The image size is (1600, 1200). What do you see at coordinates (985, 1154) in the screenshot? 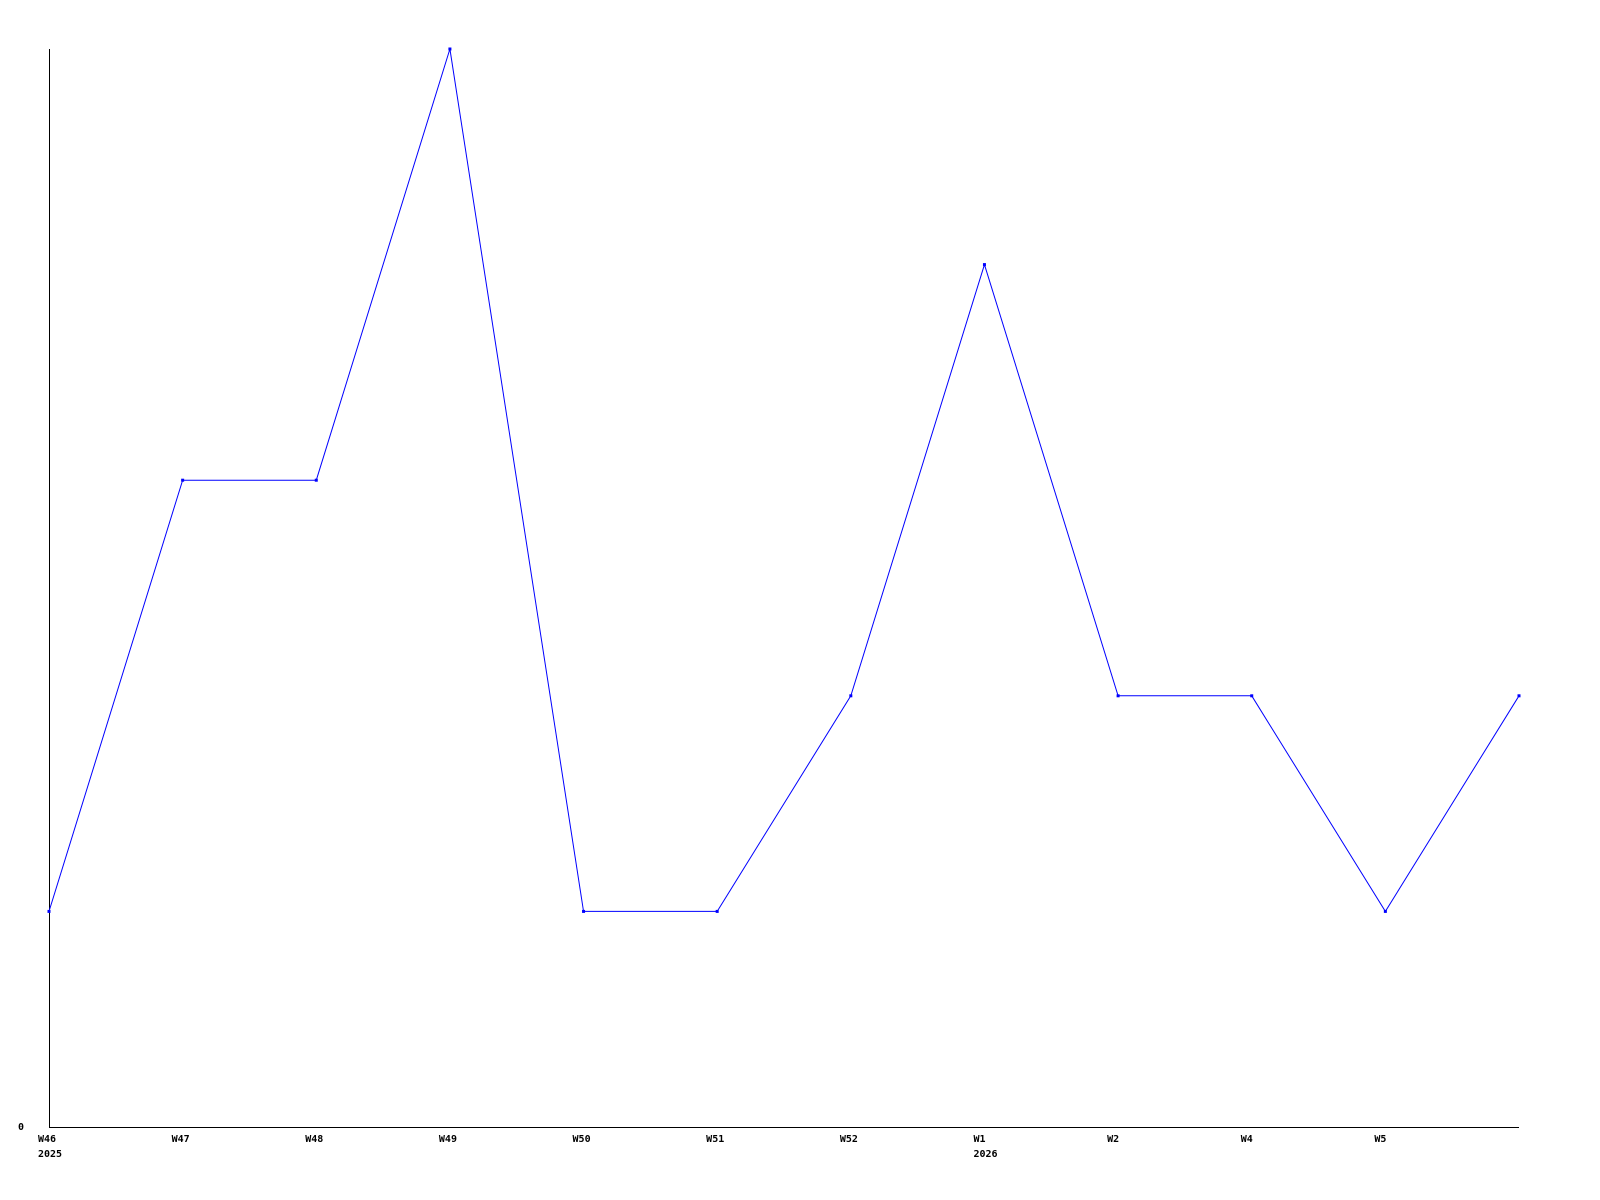
I see `x-year-label: 2026` at bounding box center [985, 1154].